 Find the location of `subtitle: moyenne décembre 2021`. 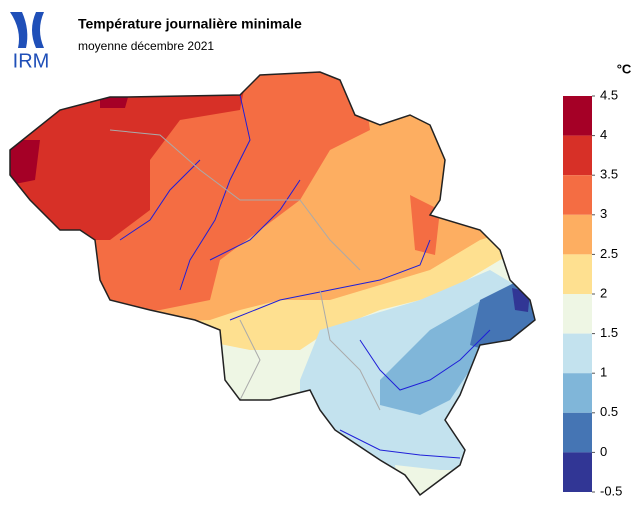

subtitle: moyenne décembre 2021 is located at coordinates (146, 46).